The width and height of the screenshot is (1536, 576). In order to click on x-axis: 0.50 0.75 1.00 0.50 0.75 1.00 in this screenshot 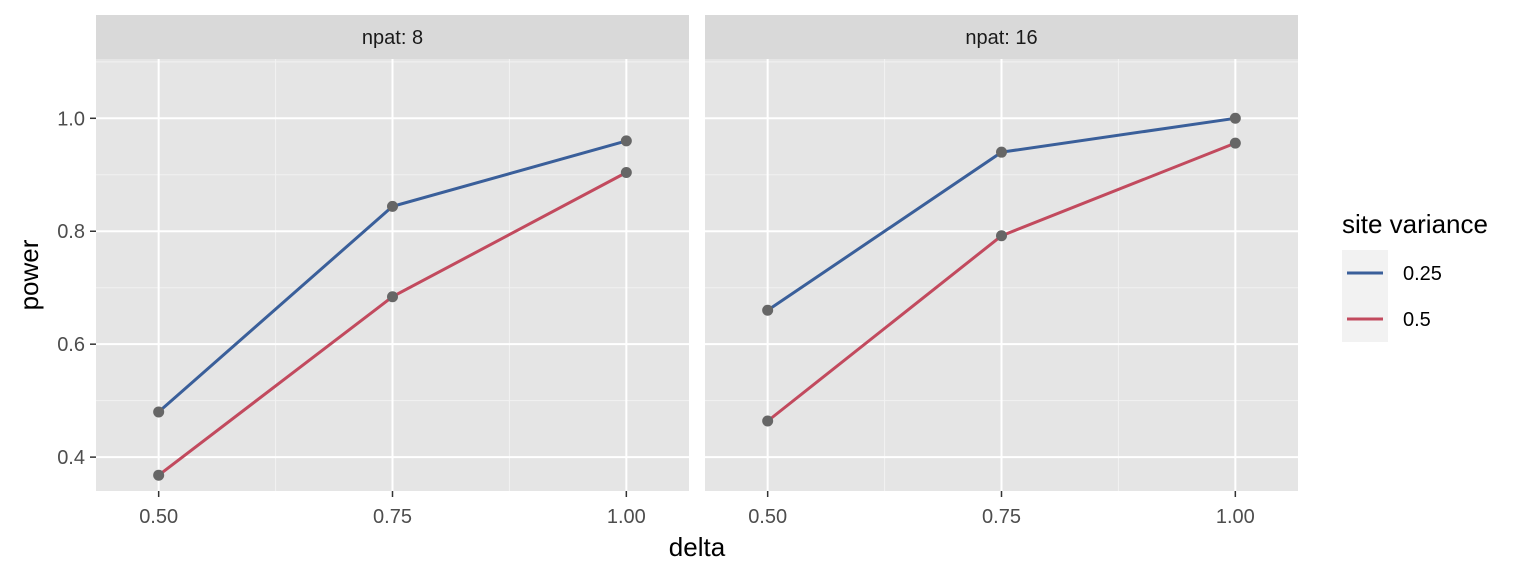, I will do `click(697, 509)`.